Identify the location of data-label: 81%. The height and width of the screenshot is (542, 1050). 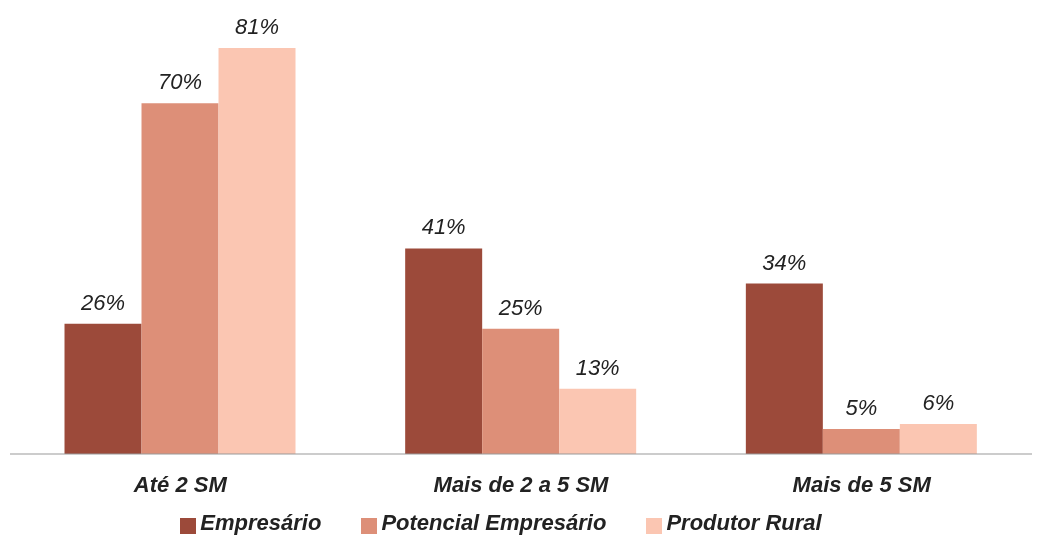
(257, 26).